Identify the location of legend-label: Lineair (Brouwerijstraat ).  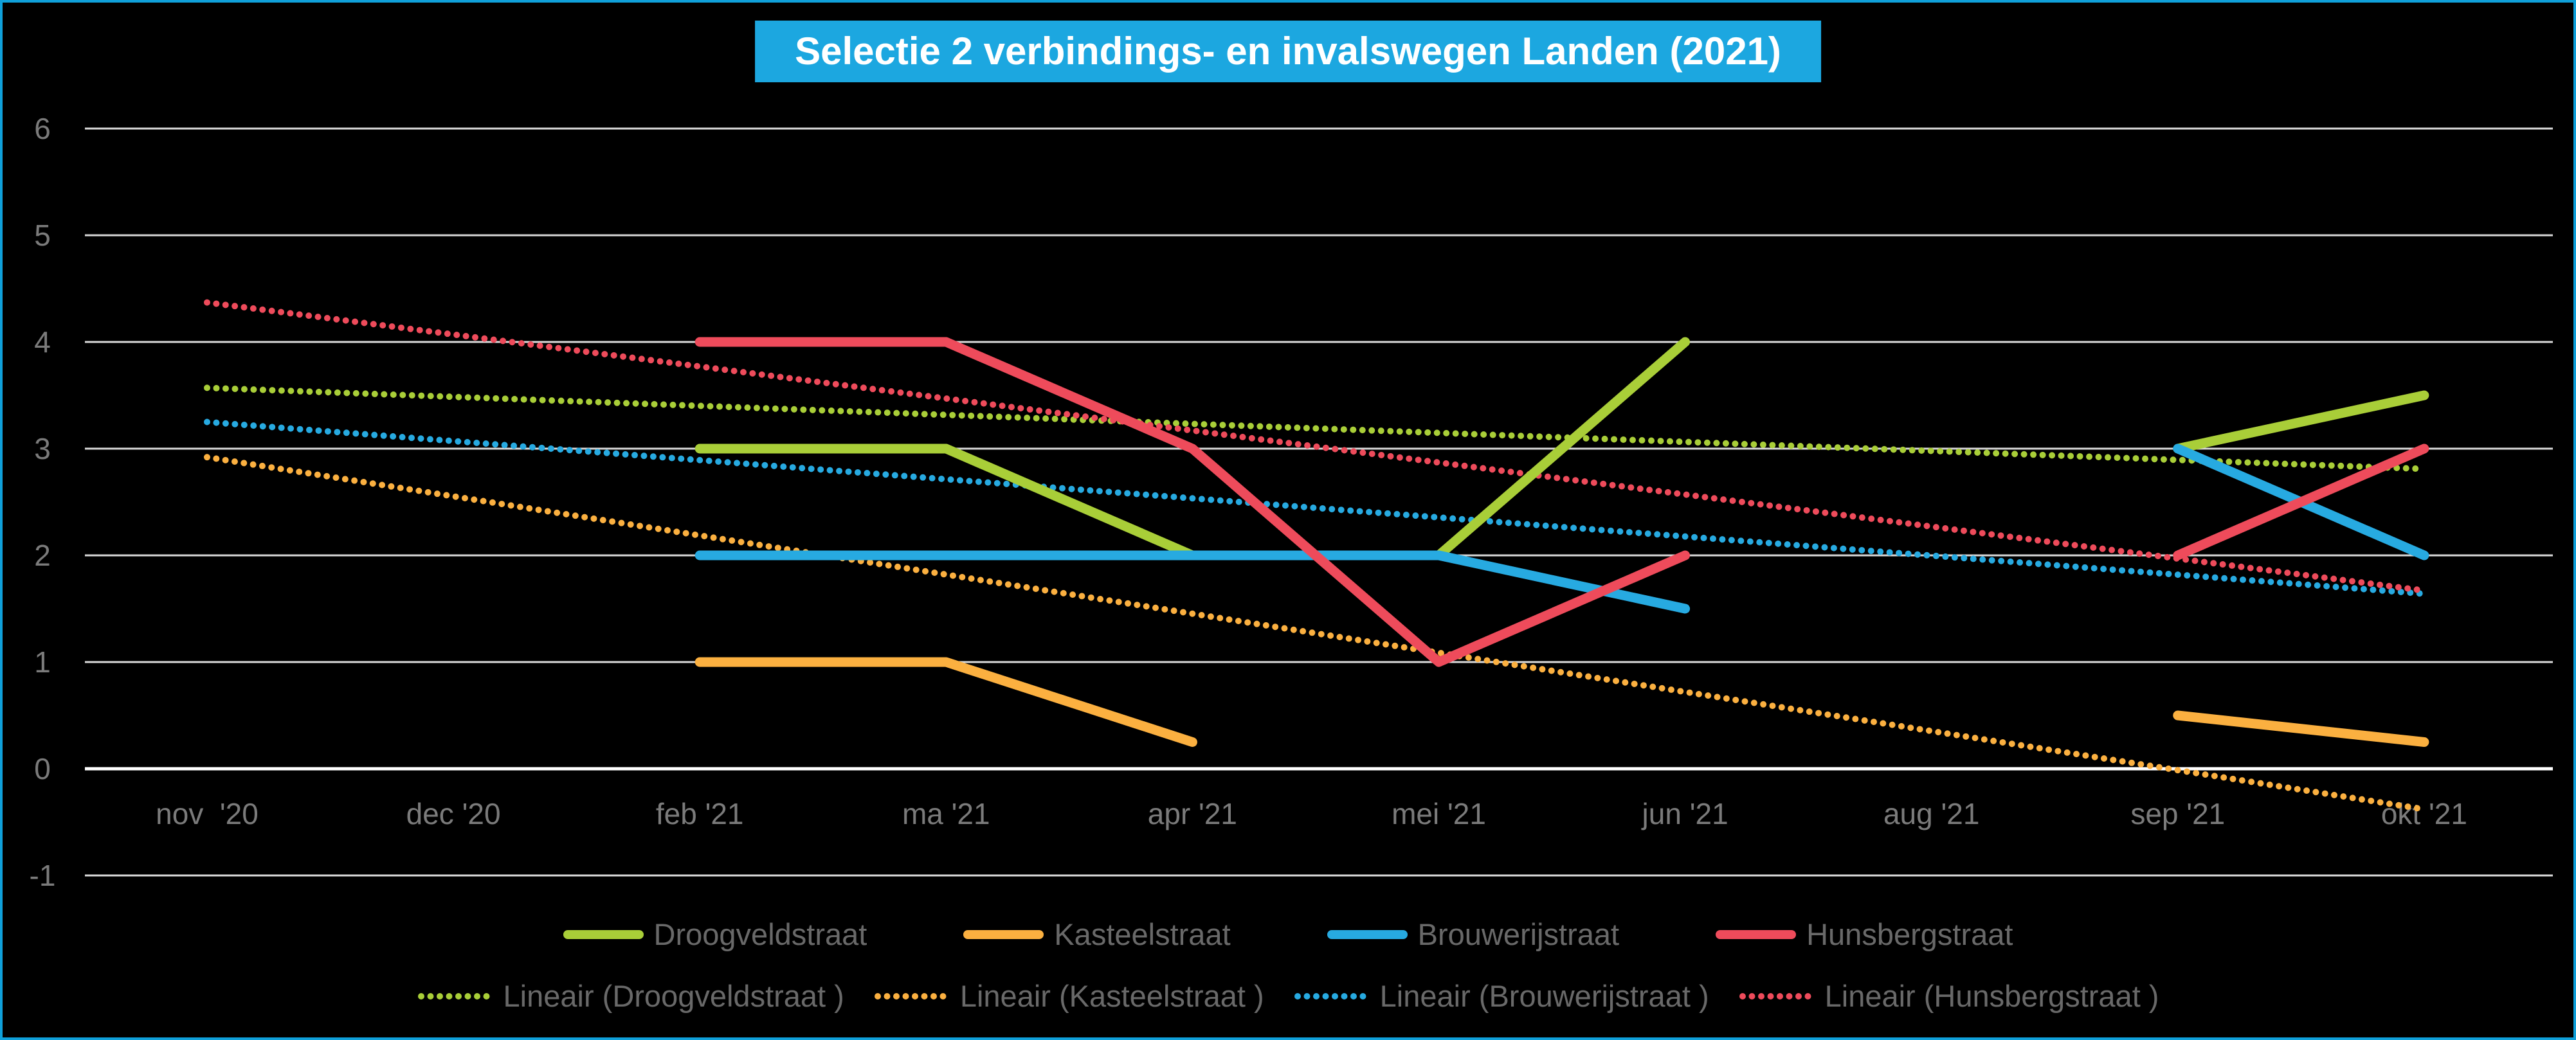
(1544, 996).